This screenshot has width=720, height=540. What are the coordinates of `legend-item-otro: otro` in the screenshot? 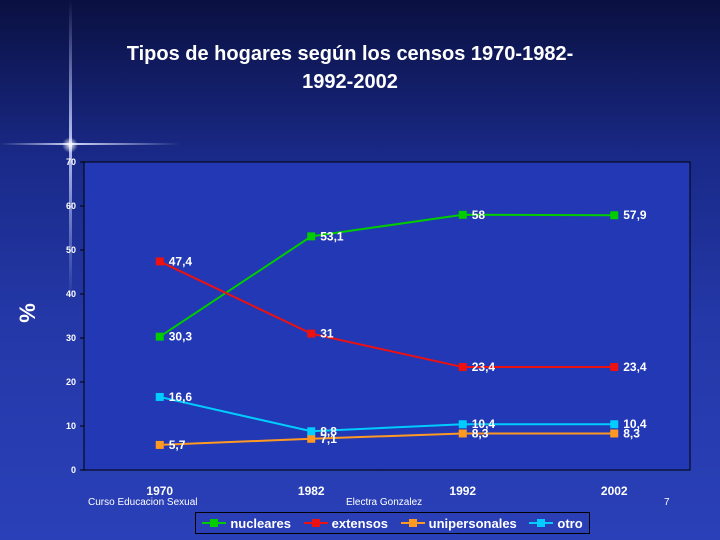 It's located at (556, 523).